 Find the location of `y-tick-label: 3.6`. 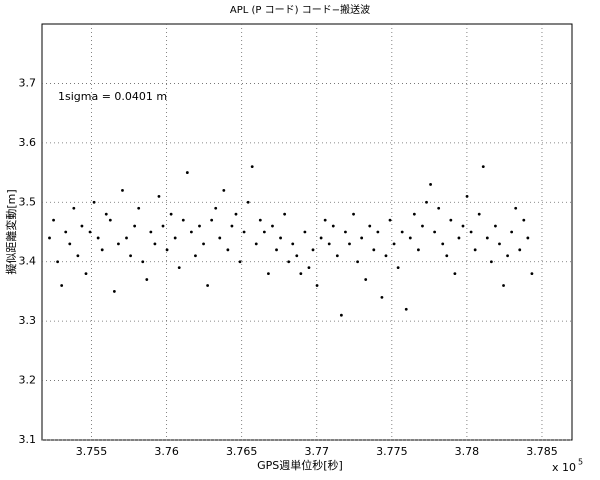

y-tick-label: 3.6 is located at coordinates (28, 142).